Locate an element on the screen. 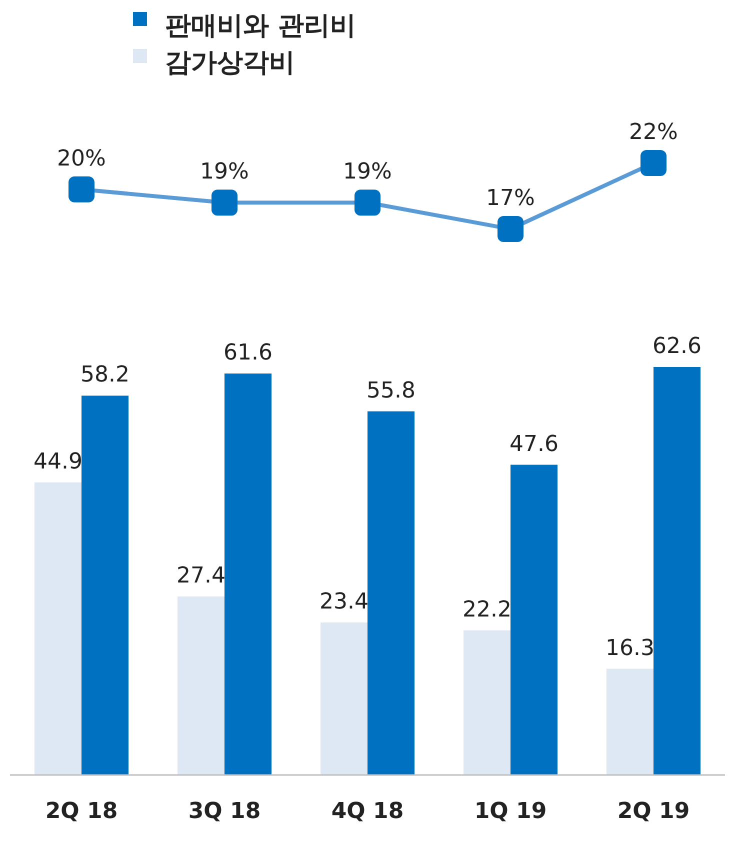  x-tick-label: 2Q 19 is located at coordinates (653, 811).